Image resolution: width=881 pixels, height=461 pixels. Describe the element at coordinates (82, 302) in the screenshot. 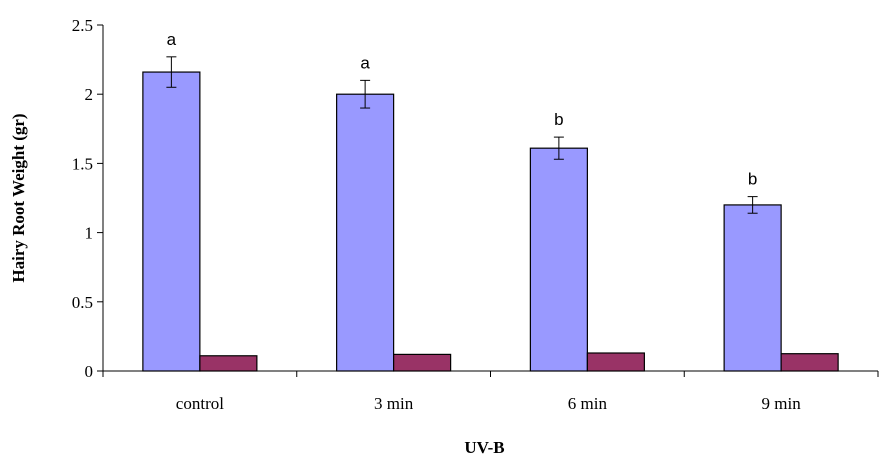

I see `y-tick-label: 0.5` at that location.